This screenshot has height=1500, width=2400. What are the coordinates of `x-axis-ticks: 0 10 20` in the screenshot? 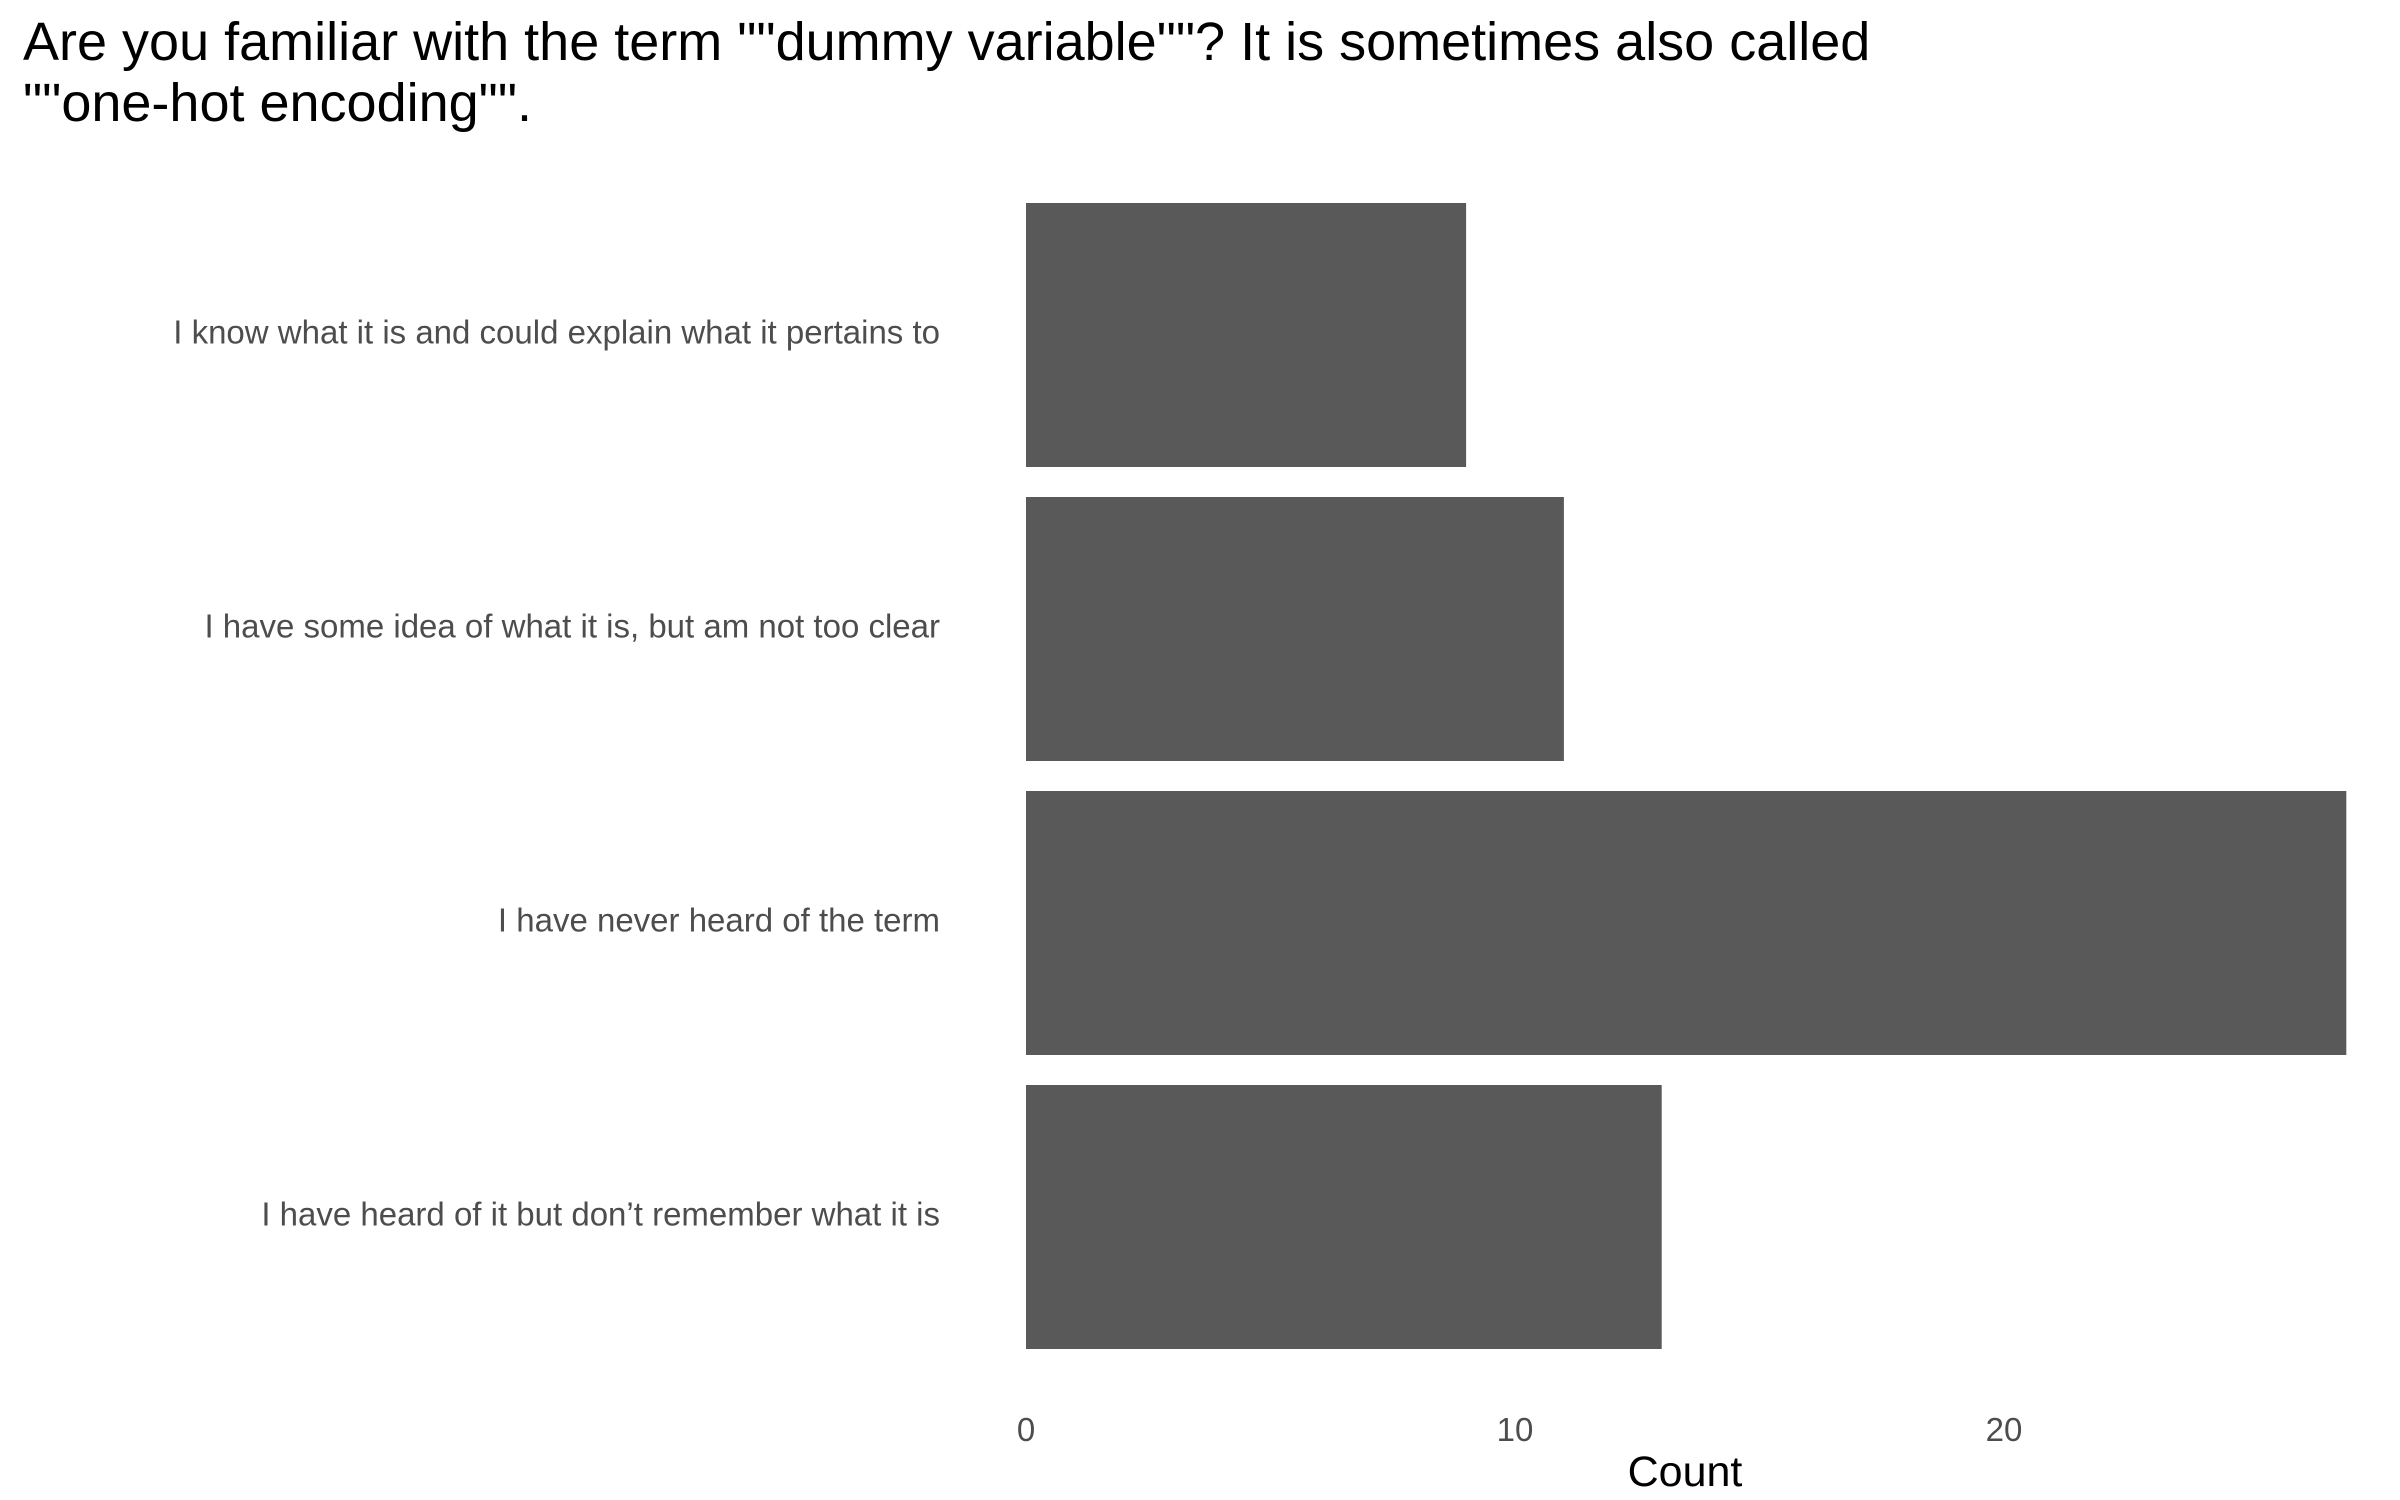 It's located at (1520, 1429).